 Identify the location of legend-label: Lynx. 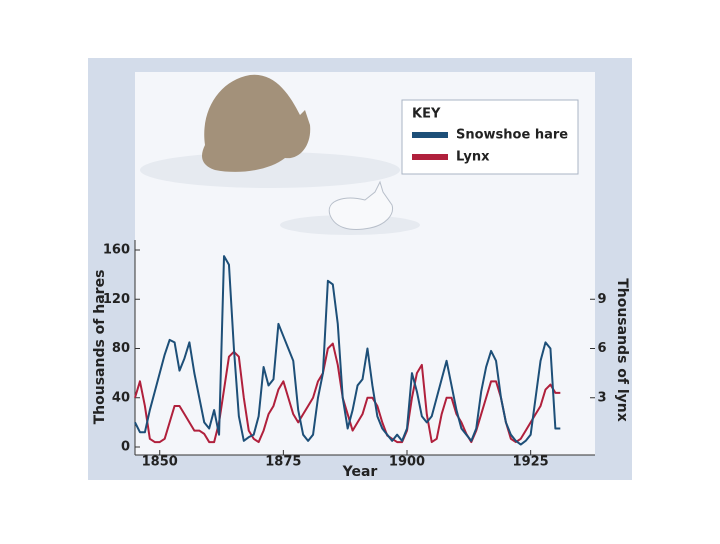
(473, 157).